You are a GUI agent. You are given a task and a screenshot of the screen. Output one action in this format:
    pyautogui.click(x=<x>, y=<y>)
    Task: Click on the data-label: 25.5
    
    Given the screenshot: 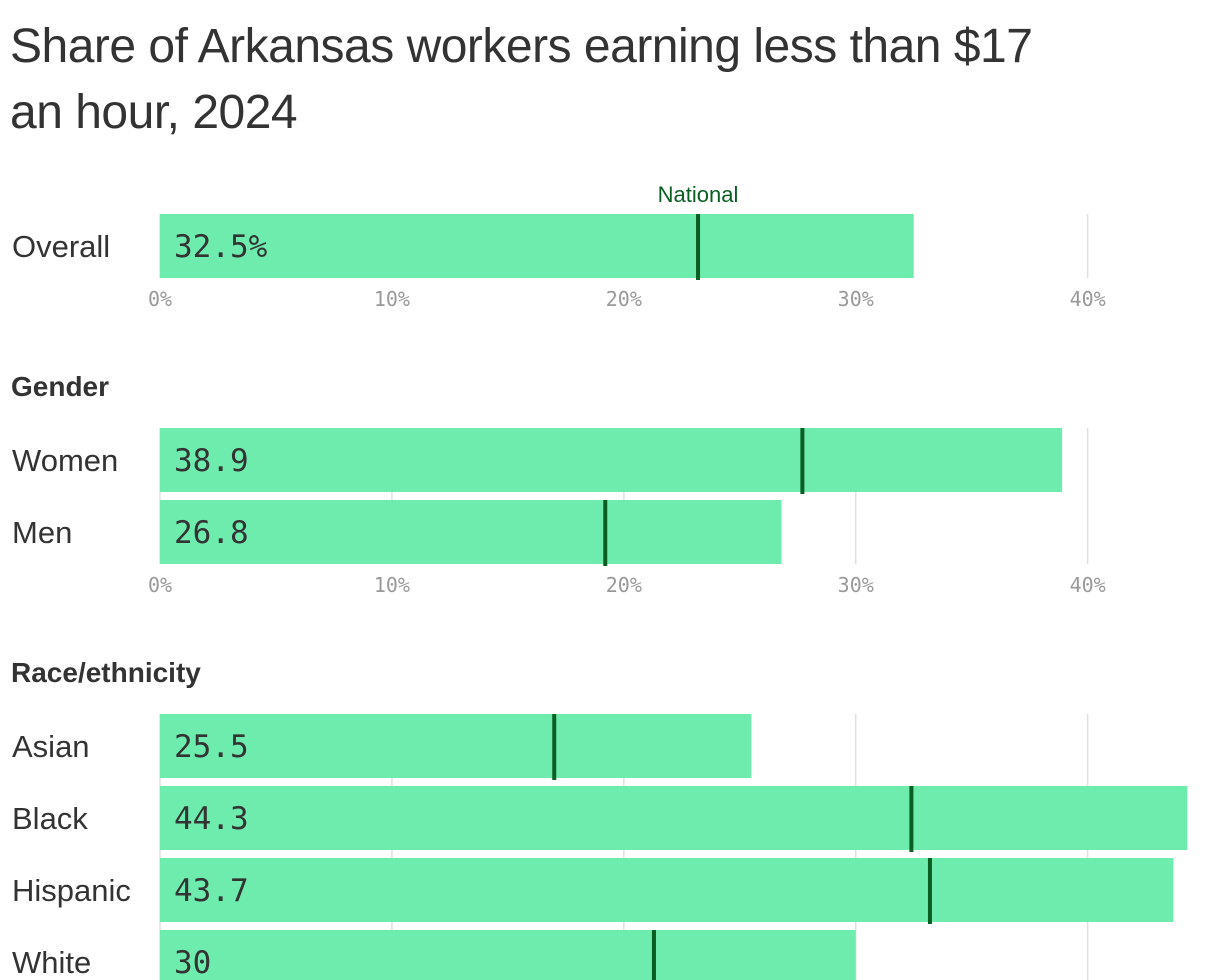 What is the action you would take?
    pyautogui.click(x=211, y=747)
    